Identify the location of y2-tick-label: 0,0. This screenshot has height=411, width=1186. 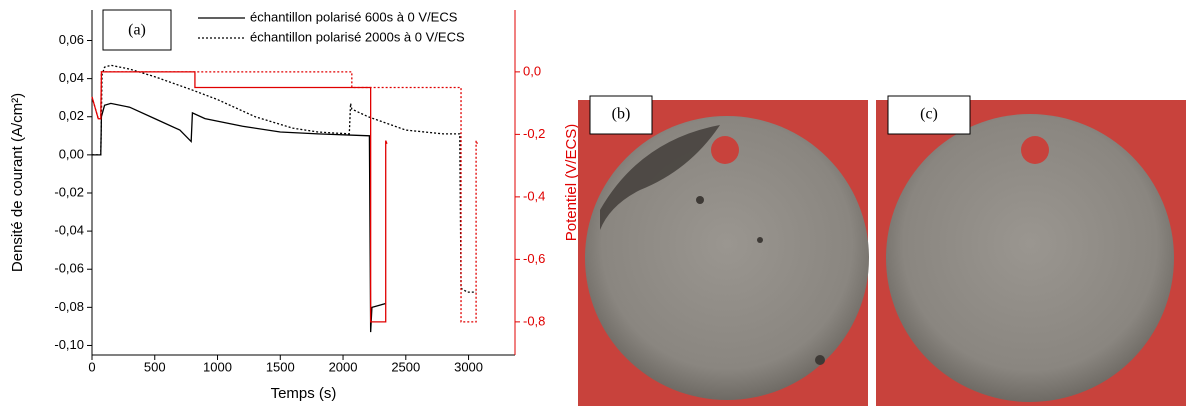
(532, 70).